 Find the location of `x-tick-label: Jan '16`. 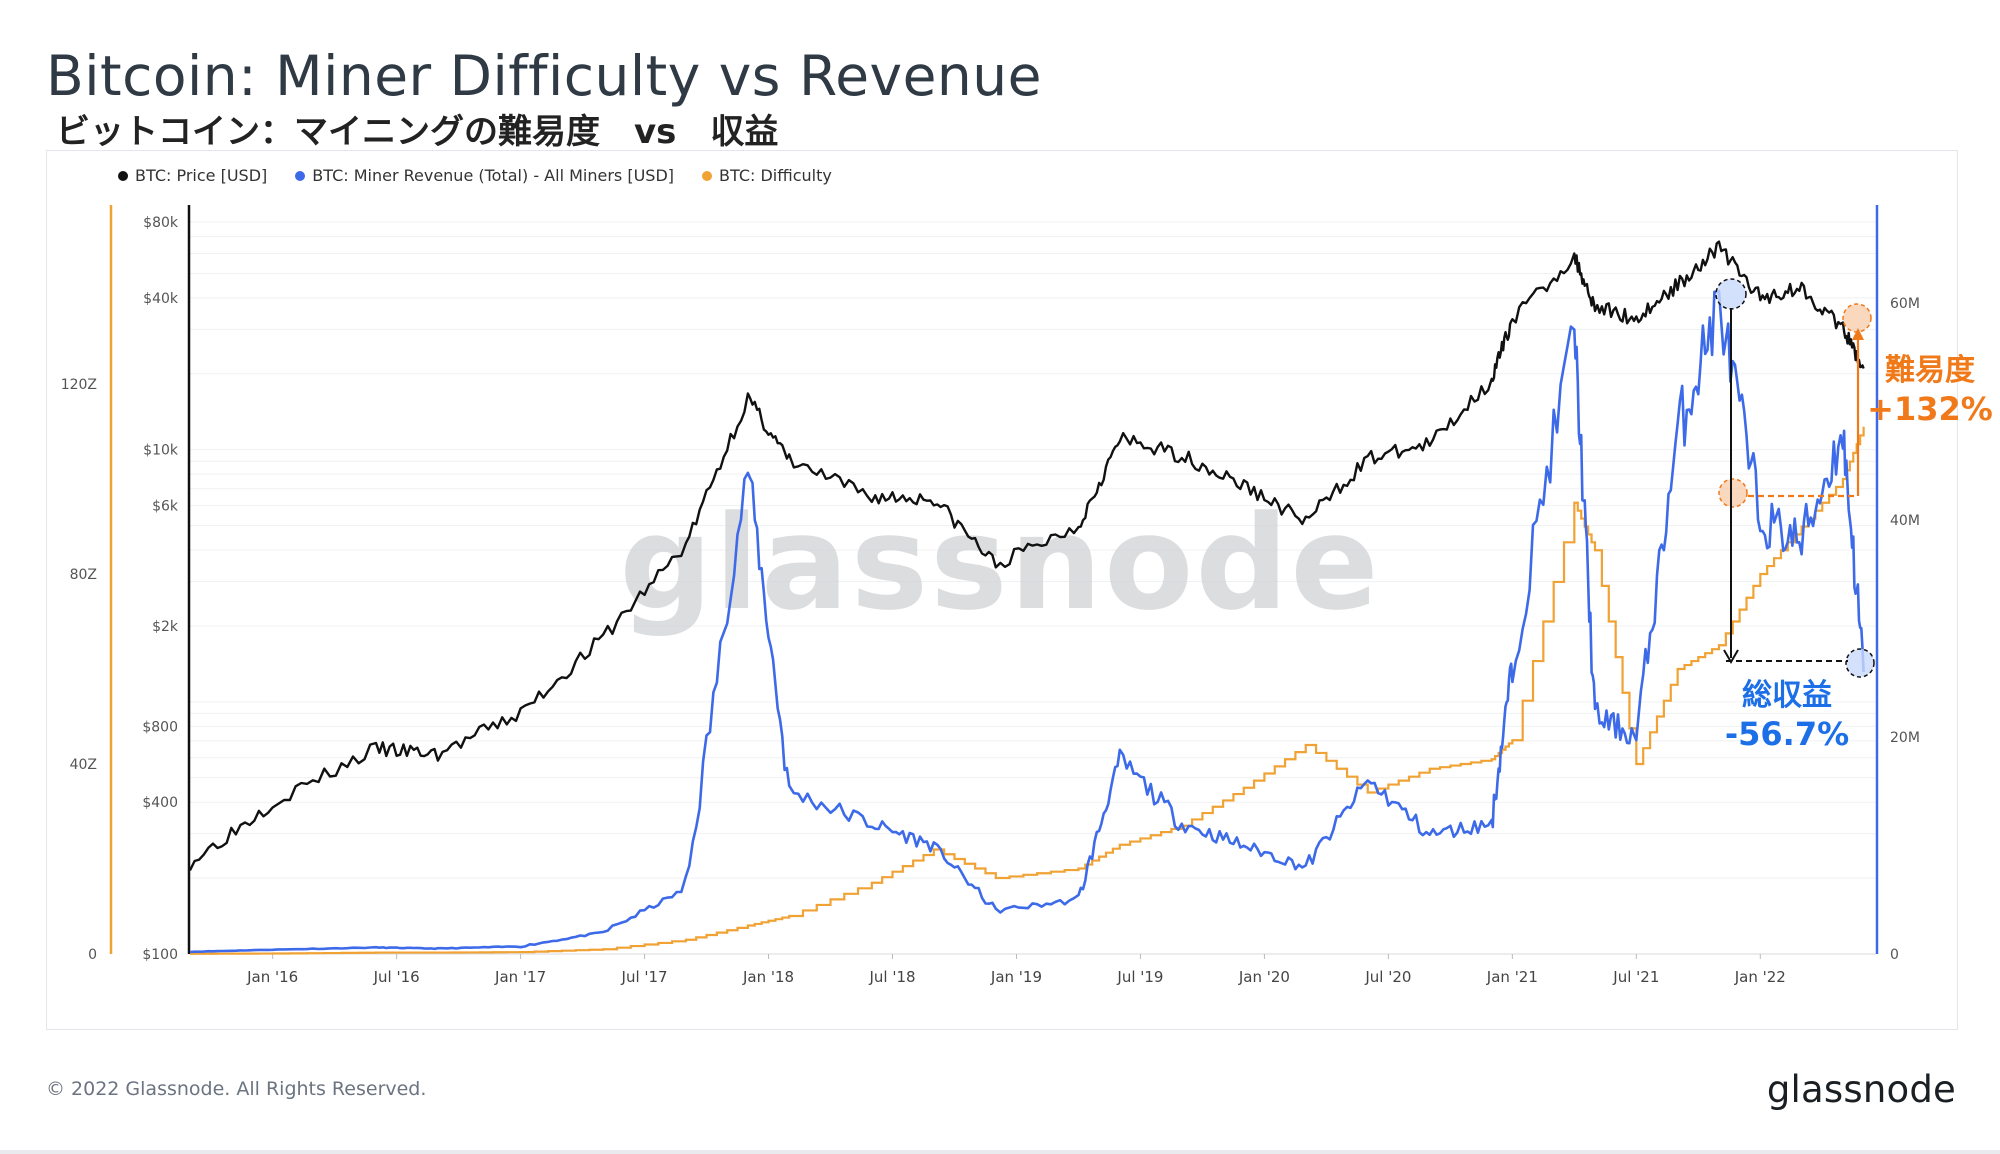

x-tick-label: Jan '16 is located at coordinates (272, 977).